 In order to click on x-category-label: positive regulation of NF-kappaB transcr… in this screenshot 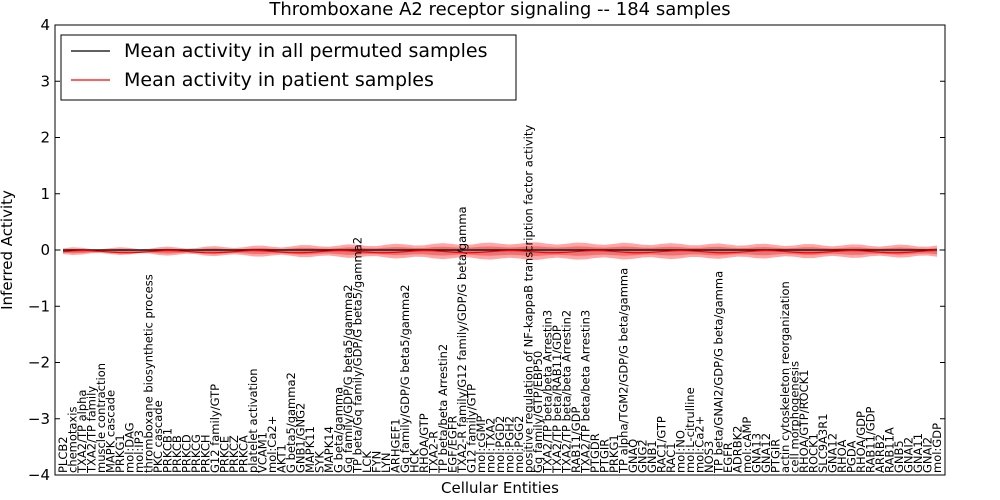, I will do `click(529, 299)`.